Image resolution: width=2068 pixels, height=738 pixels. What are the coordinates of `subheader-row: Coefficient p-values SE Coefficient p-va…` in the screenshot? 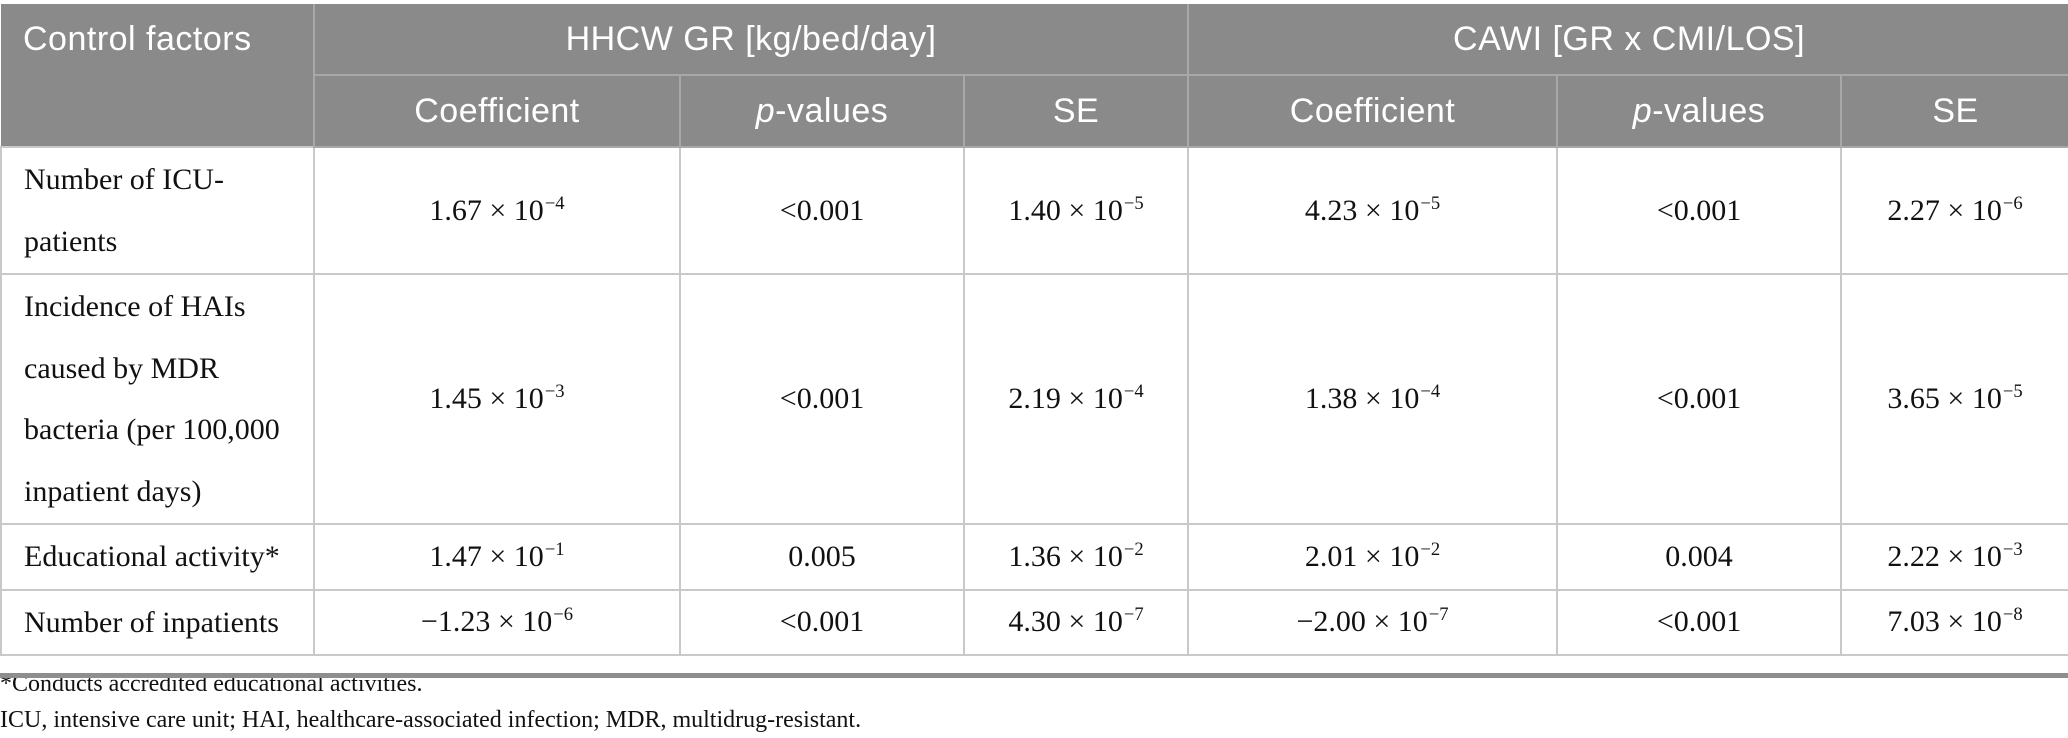 It's located at (1034, 111).